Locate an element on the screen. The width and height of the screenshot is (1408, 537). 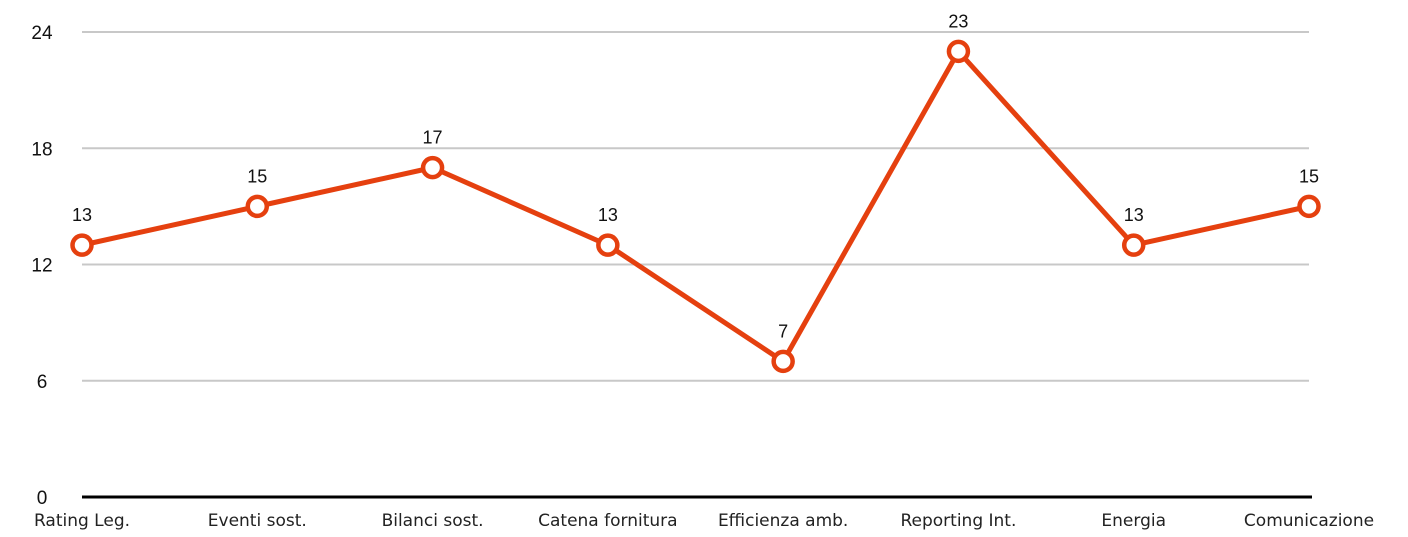
data-label: 7 is located at coordinates (783, 331).